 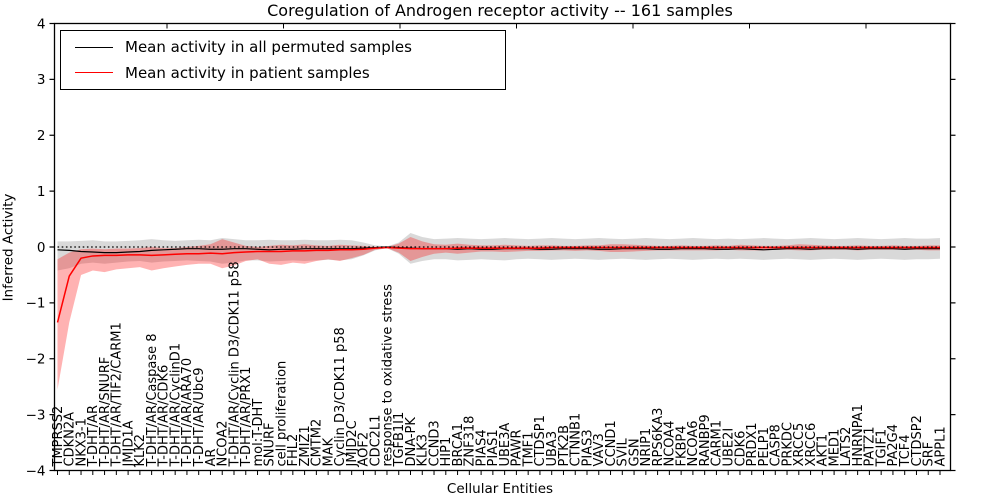 What do you see at coordinates (540, 440) in the screenshot?
I see `x-tick-label: CTDSP1` at bounding box center [540, 440].